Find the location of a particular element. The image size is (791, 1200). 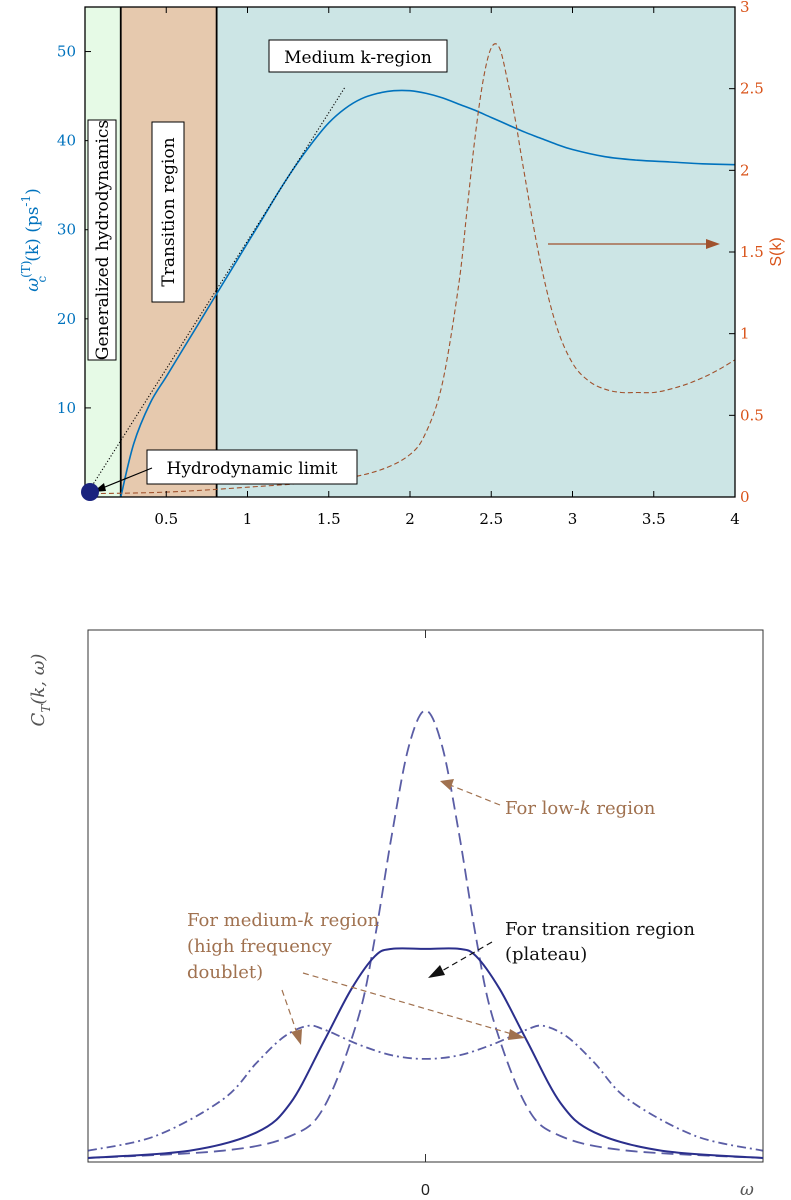

transition-annotation-line1: For transition region is located at coordinates (600, 929).